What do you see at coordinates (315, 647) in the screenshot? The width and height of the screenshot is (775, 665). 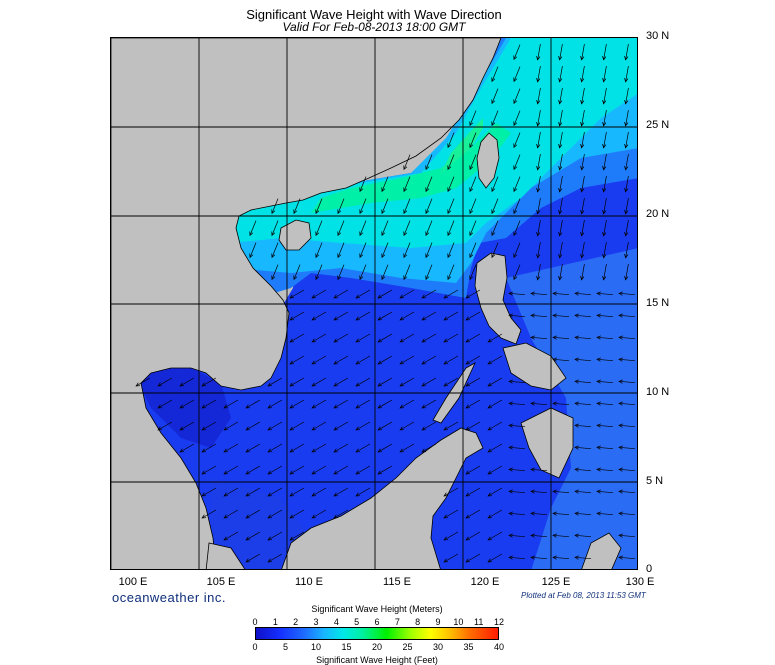 I see `legend-tick-feet: 10` at bounding box center [315, 647].